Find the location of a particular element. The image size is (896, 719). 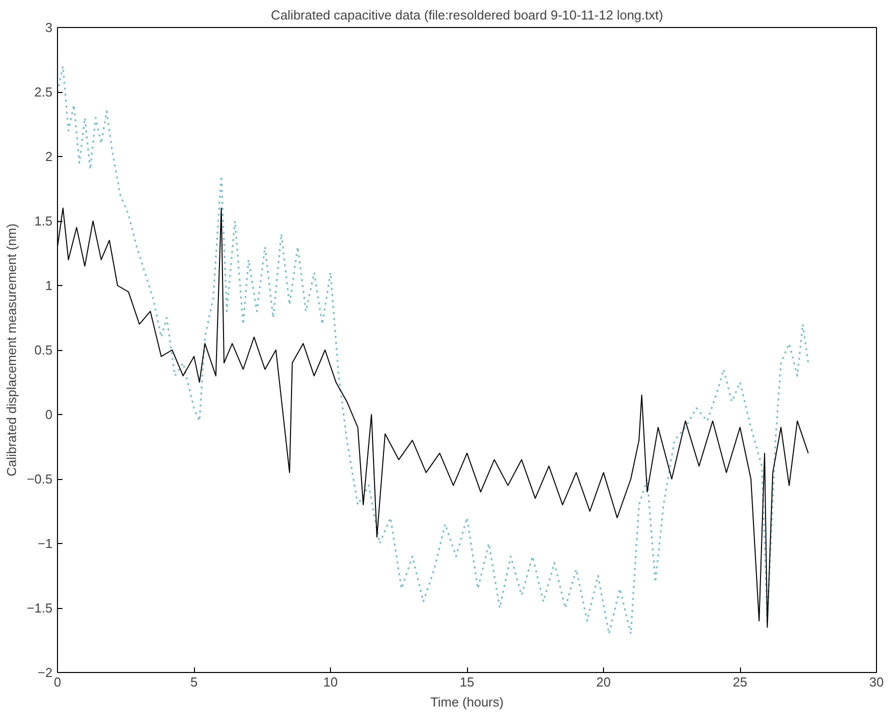

y-tick-label: −2 is located at coordinates (45, 672).